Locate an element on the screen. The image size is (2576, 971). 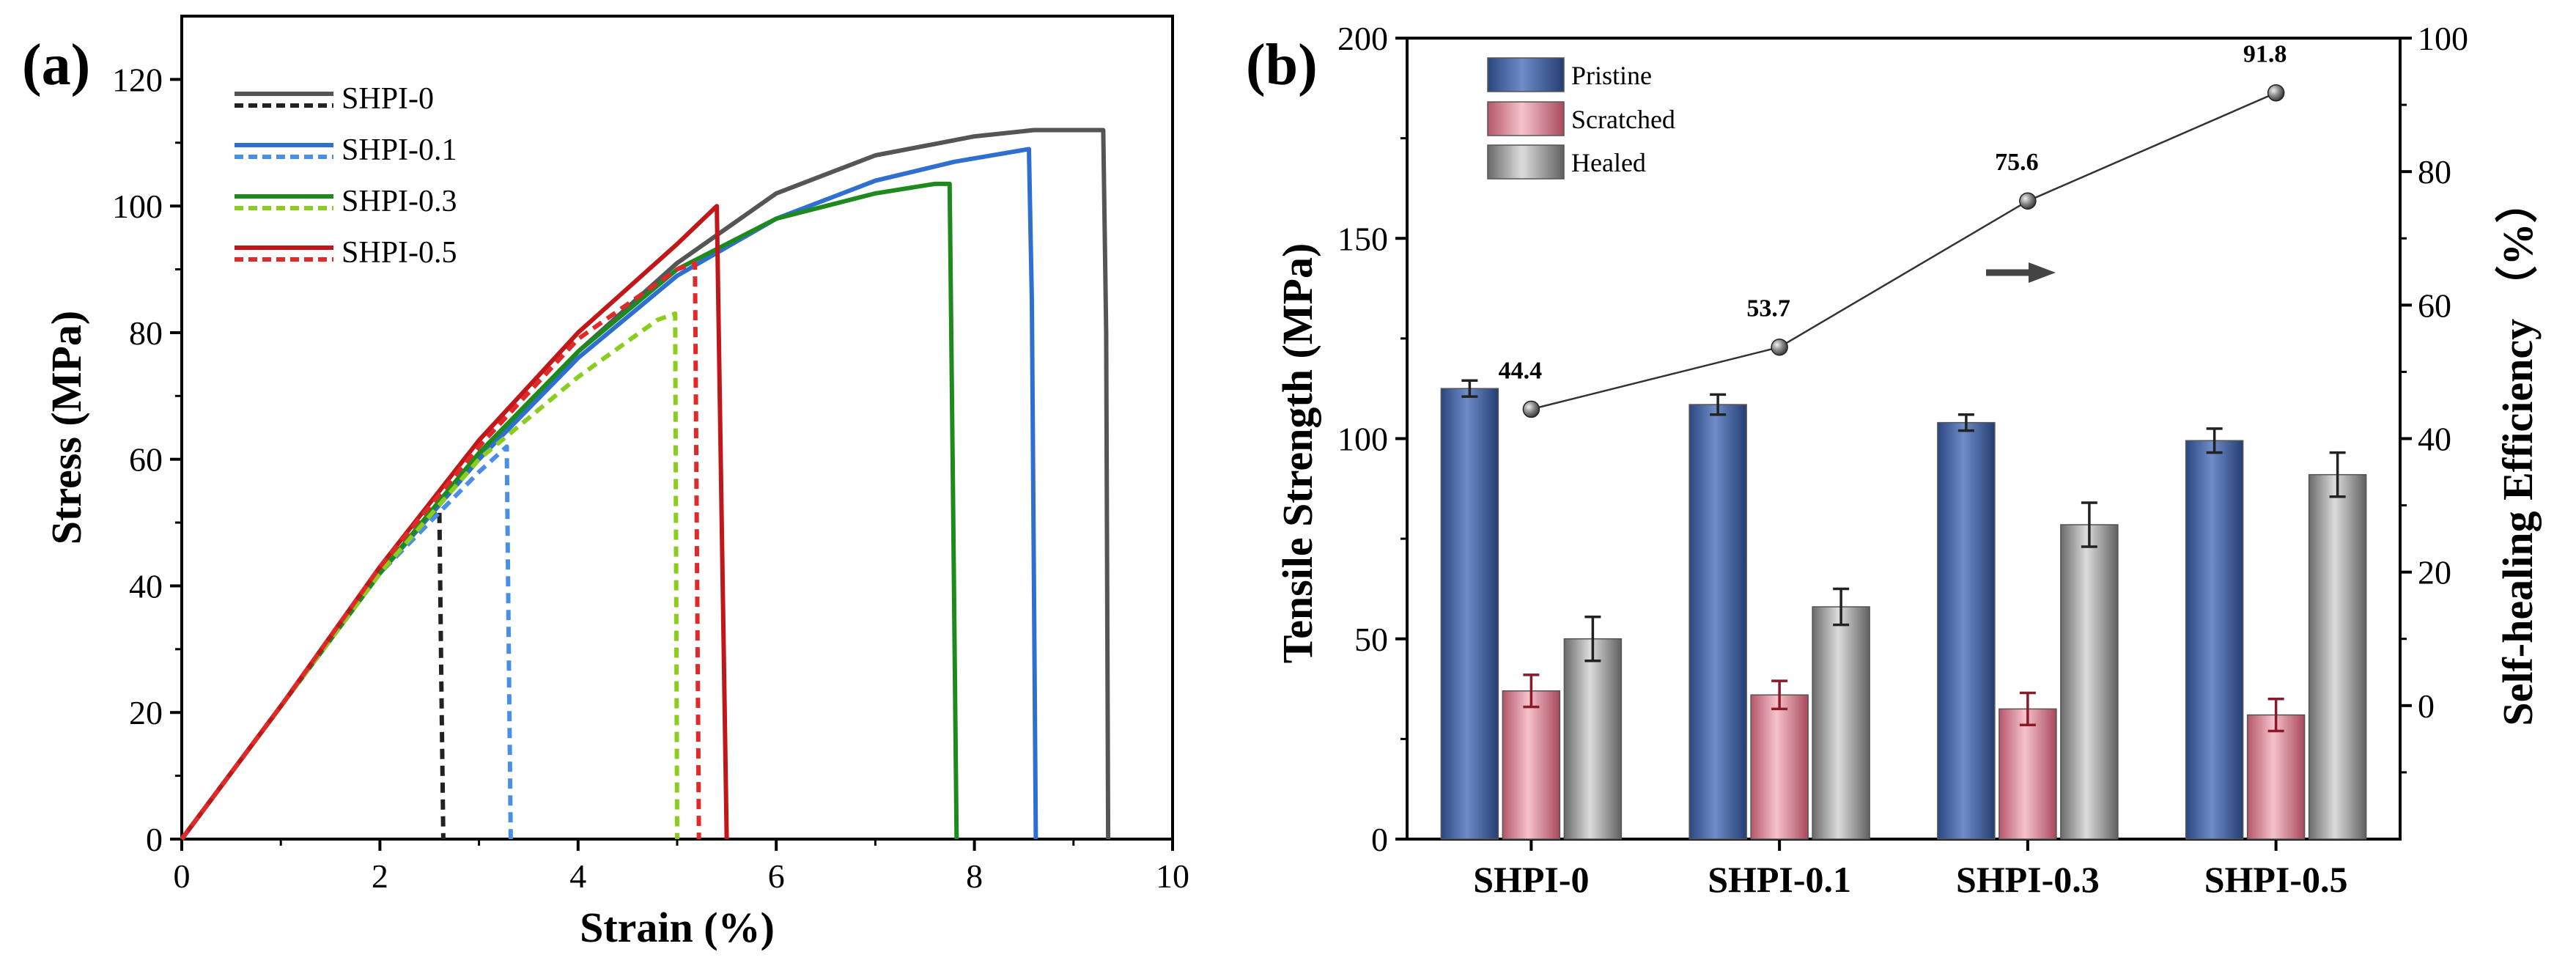
efficiency-value-label: 53.7 is located at coordinates (1768, 309).